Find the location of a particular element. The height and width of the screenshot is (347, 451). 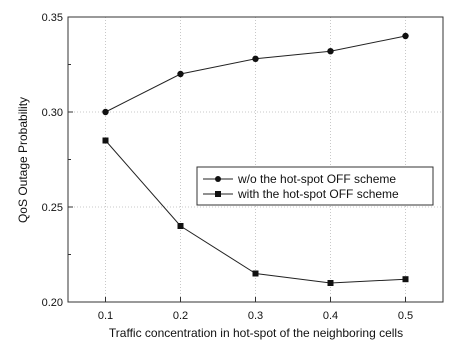

x-tick-label: 0.5 is located at coordinates (405, 316).